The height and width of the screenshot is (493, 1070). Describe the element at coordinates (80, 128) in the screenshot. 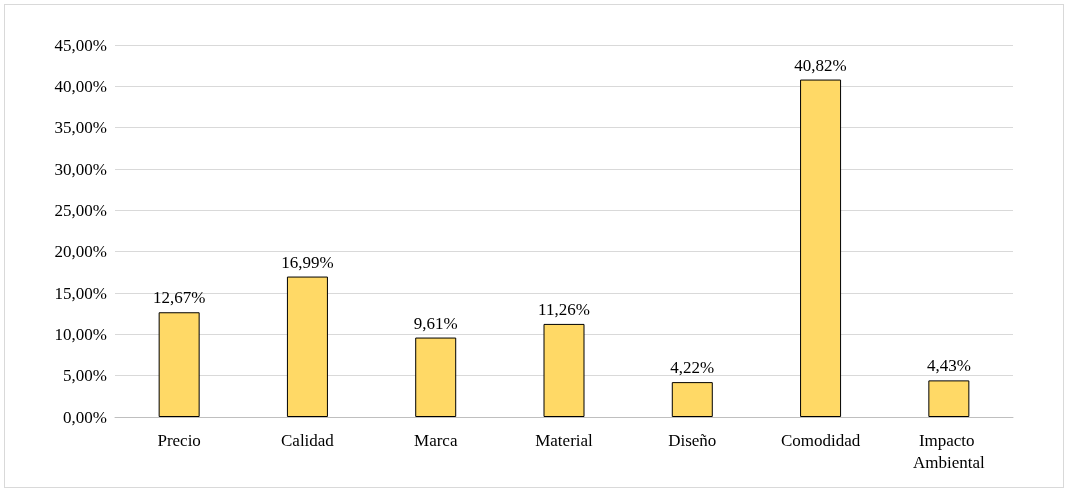

I see `y-tick-label: 35,00%` at that location.